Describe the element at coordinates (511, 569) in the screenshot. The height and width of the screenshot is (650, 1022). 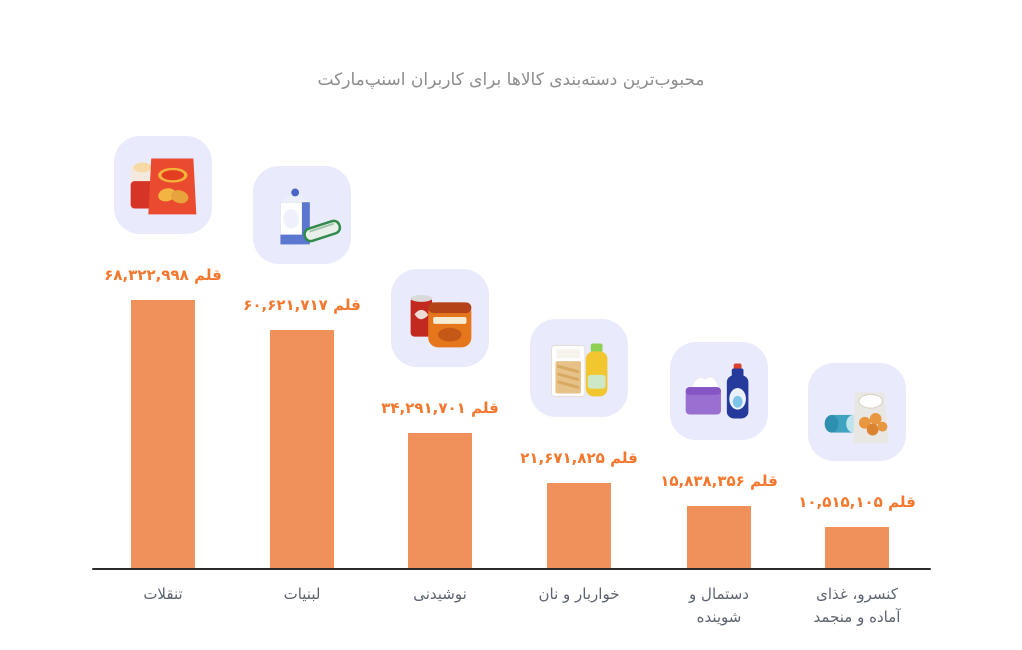
I see `x-axis-line` at that location.